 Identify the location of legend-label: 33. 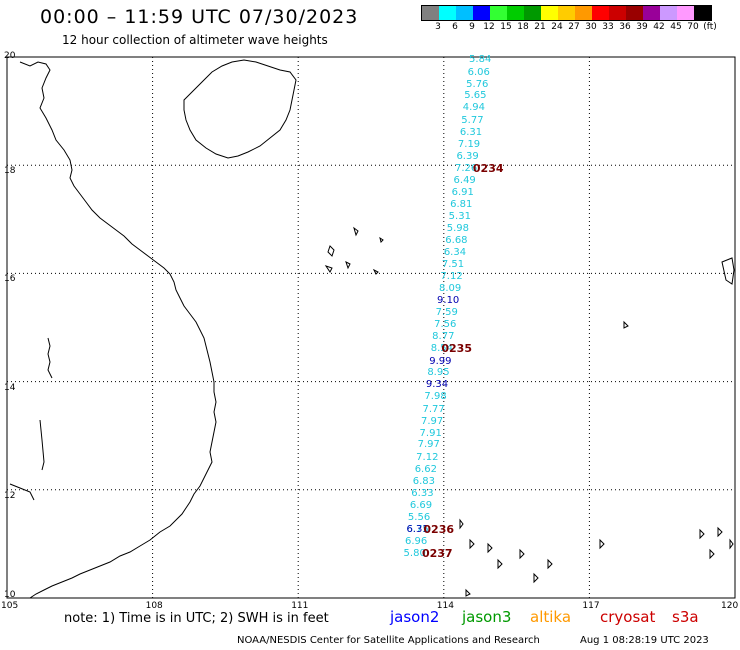
(608, 27).